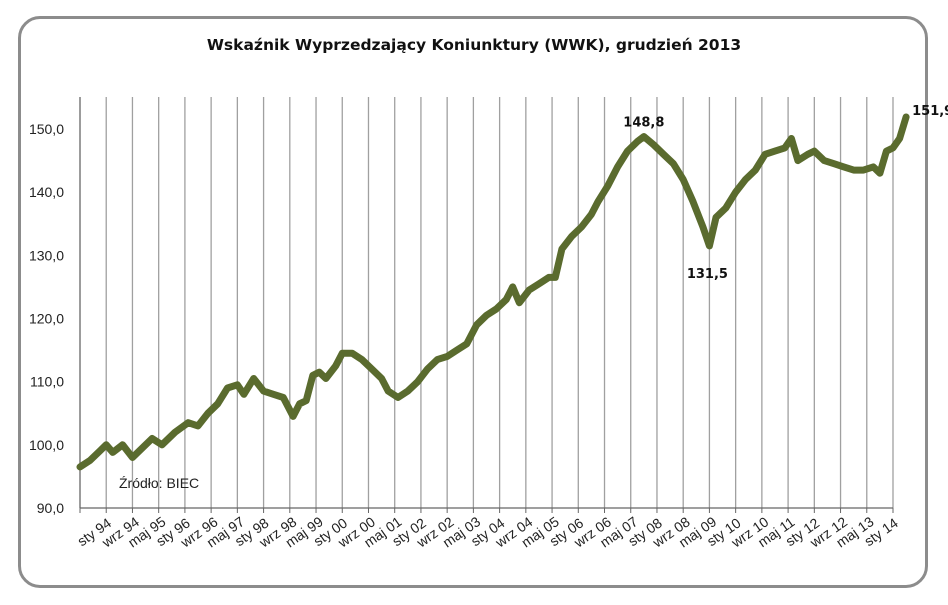 The height and width of the screenshot is (605, 948). What do you see at coordinates (46, 129) in the screenshot?
I see `y-tick-label: 150,0` at bounding box center [46, 129].